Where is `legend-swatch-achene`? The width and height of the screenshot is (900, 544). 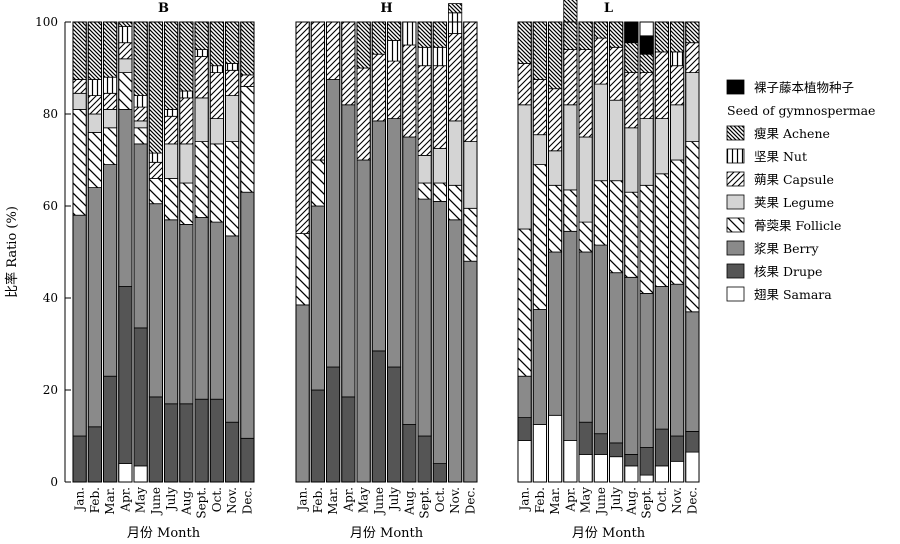
legend-swatch-achene is located at coordinates (735, 133).